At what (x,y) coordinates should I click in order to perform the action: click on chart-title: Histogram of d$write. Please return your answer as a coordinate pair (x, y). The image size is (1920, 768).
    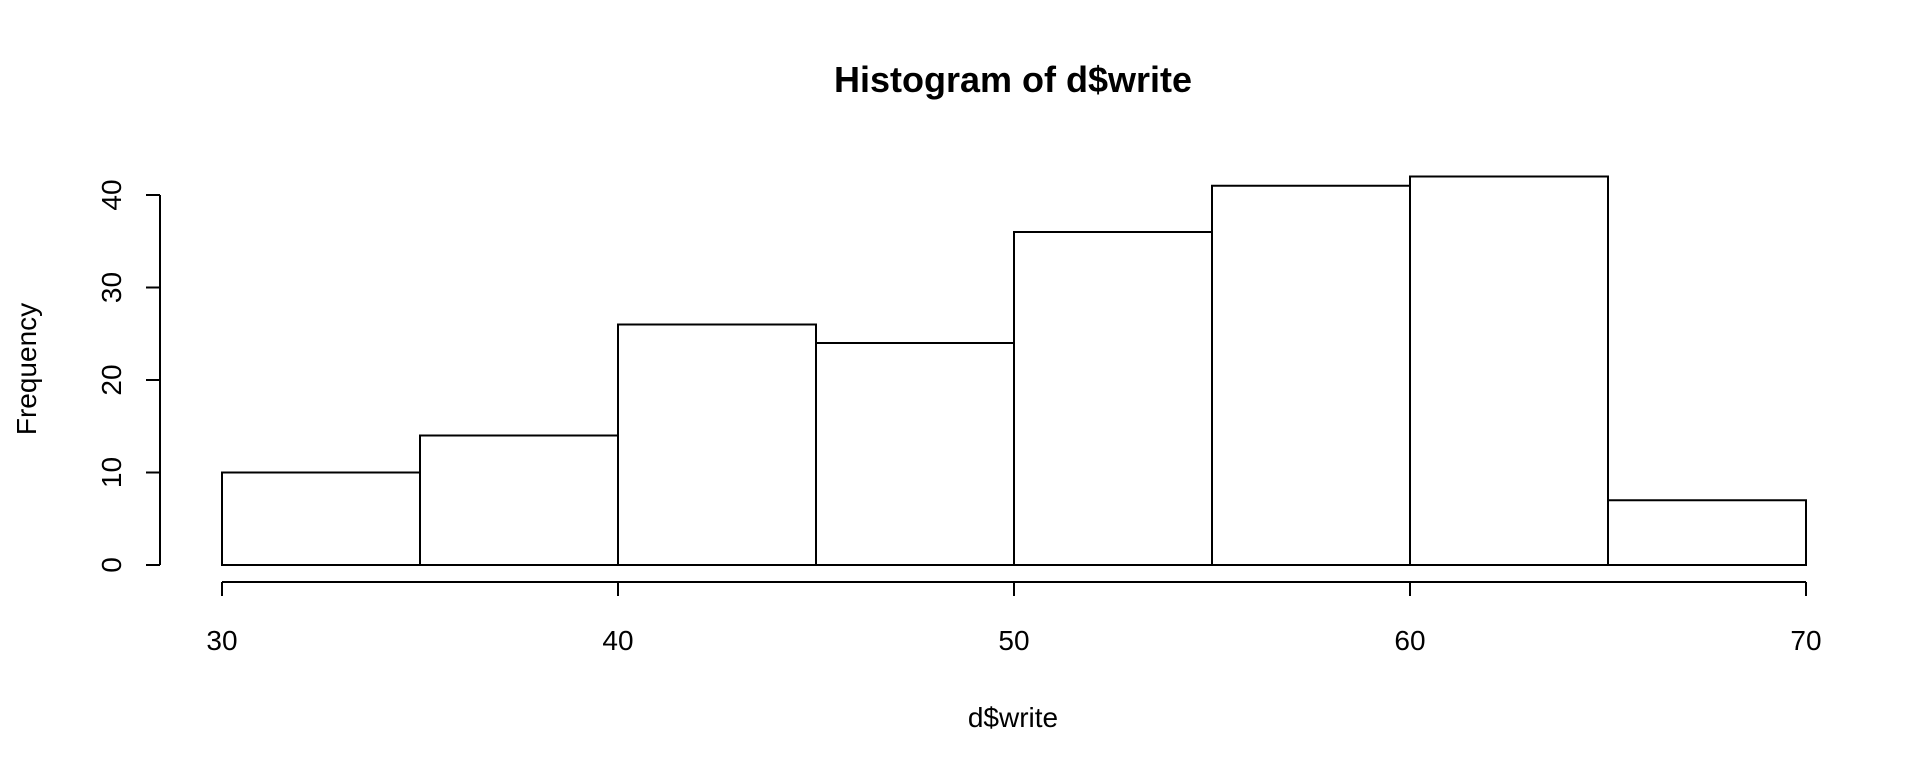
    Looking at the image, I should click on (1013, 79).